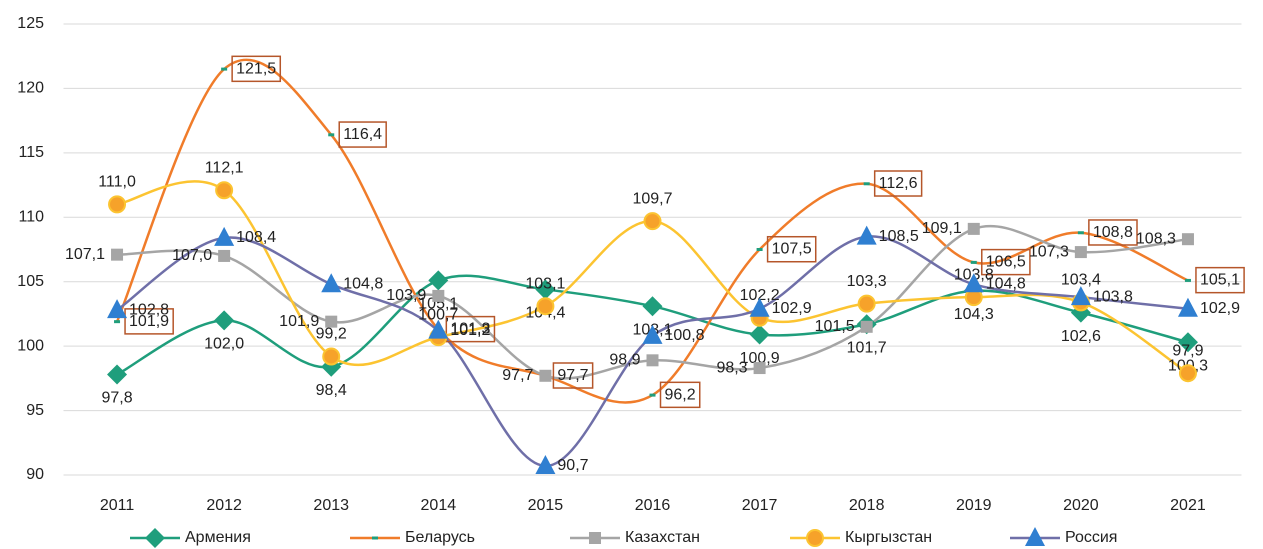 This screenshot has width=1263, height=549. Describe the element at coordinates (1006, 262) in the screenshot. I see `data-label: 106,5` at that location.